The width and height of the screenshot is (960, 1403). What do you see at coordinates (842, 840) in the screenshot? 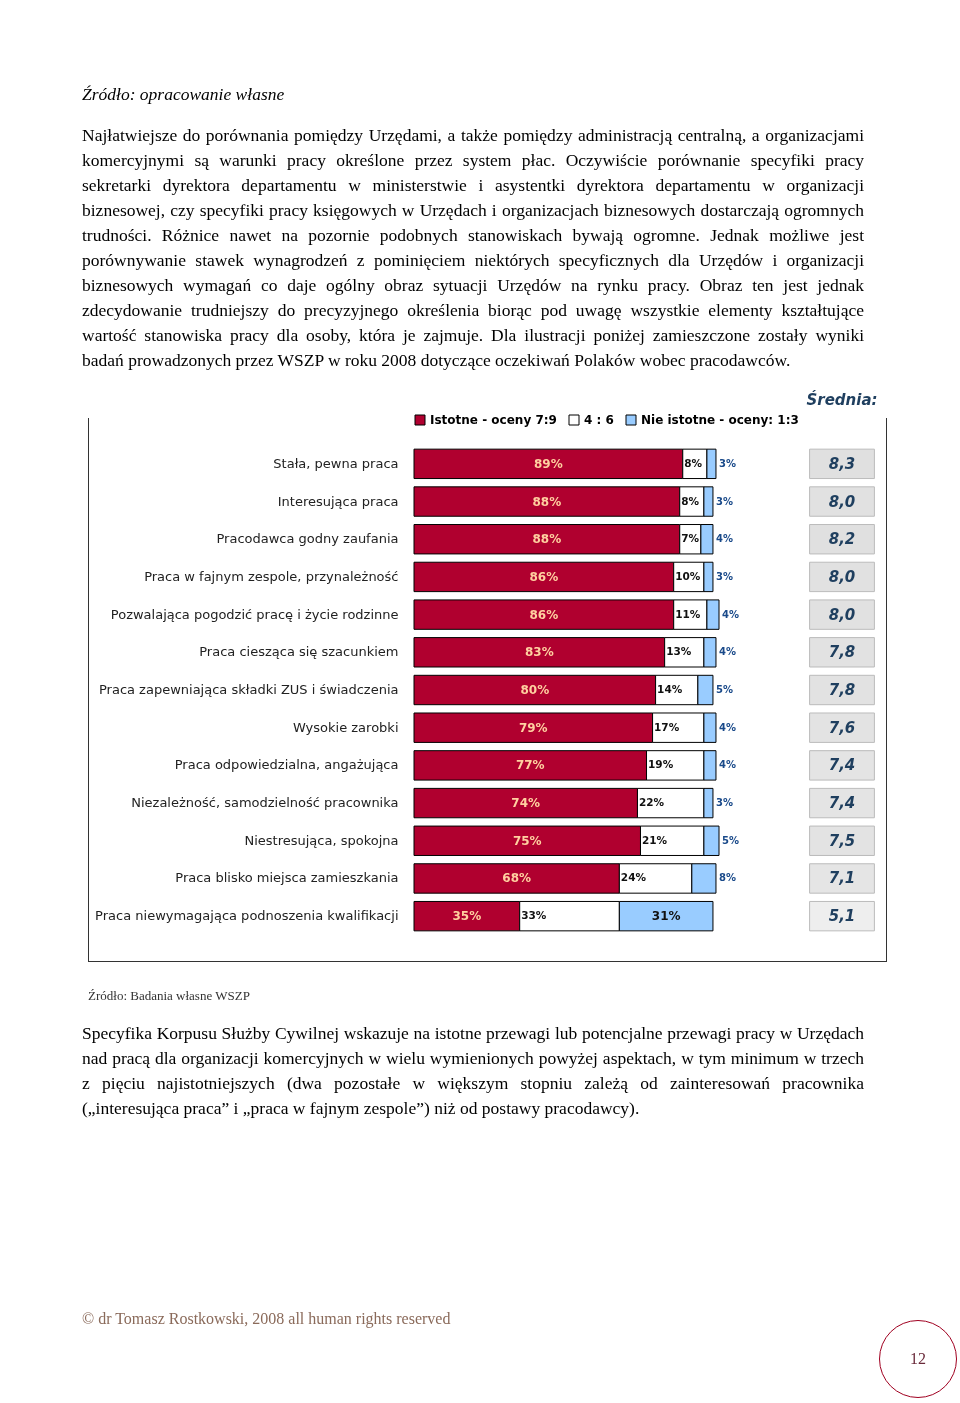
I see `data-label: 7,5` at bounding box center [842, 840].